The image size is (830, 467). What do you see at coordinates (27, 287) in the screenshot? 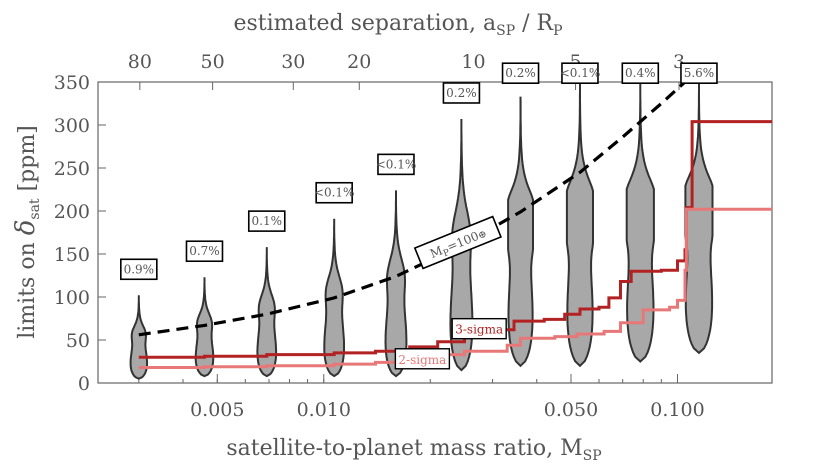
I see `y-axis-title-prefix: limits on` at bounding box center [27, 287].